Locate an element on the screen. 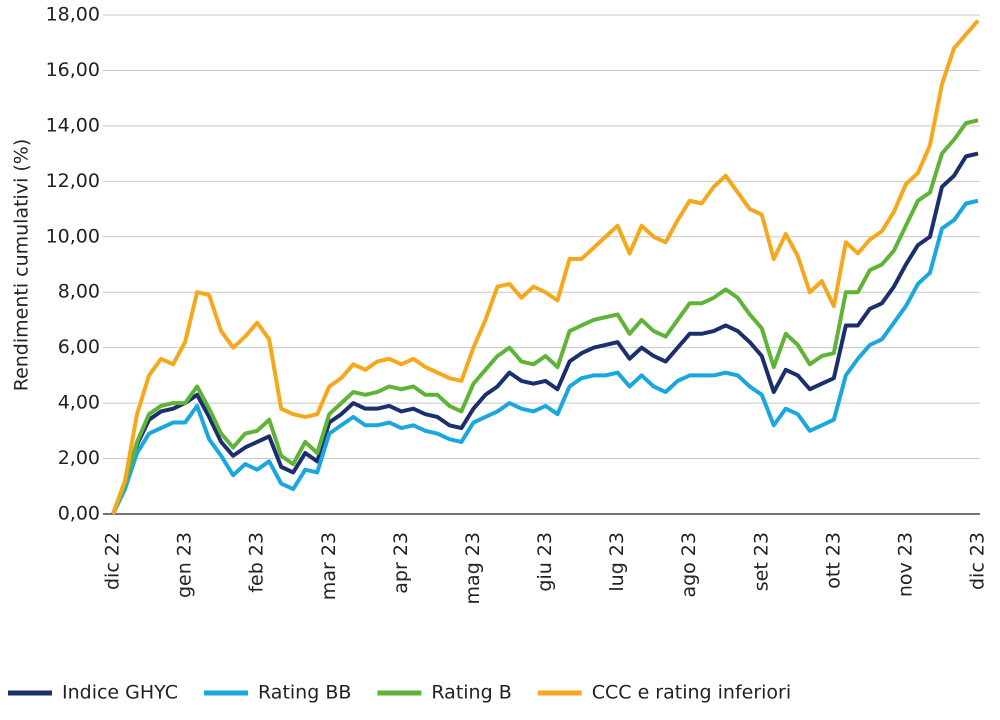  y-tick-label: 4,00 is located at coordinates (79, 403).